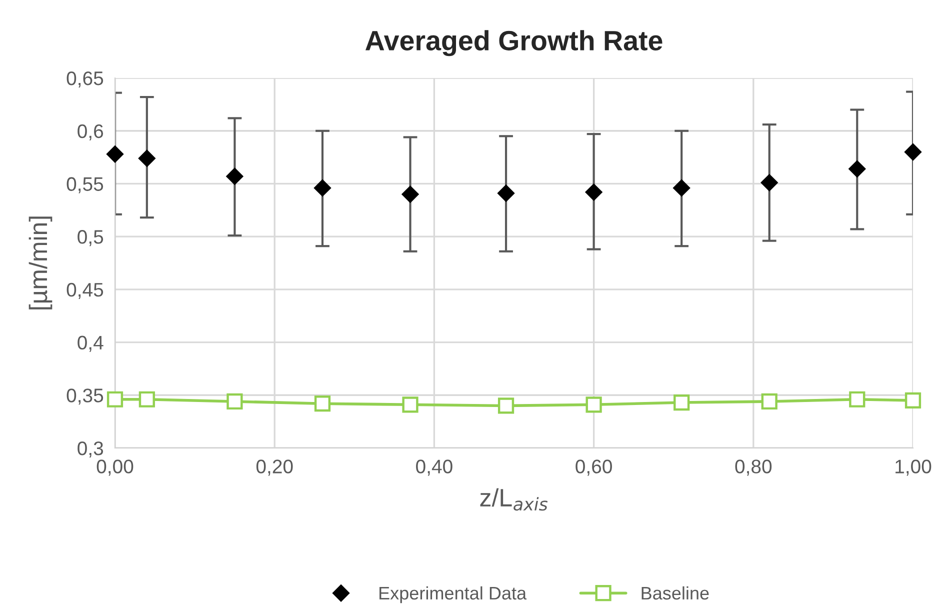  What do you see at coordinates (85, 79) in the screenshot?
I see `y-tick-label: 0,65` at bounding box center [85, 79].